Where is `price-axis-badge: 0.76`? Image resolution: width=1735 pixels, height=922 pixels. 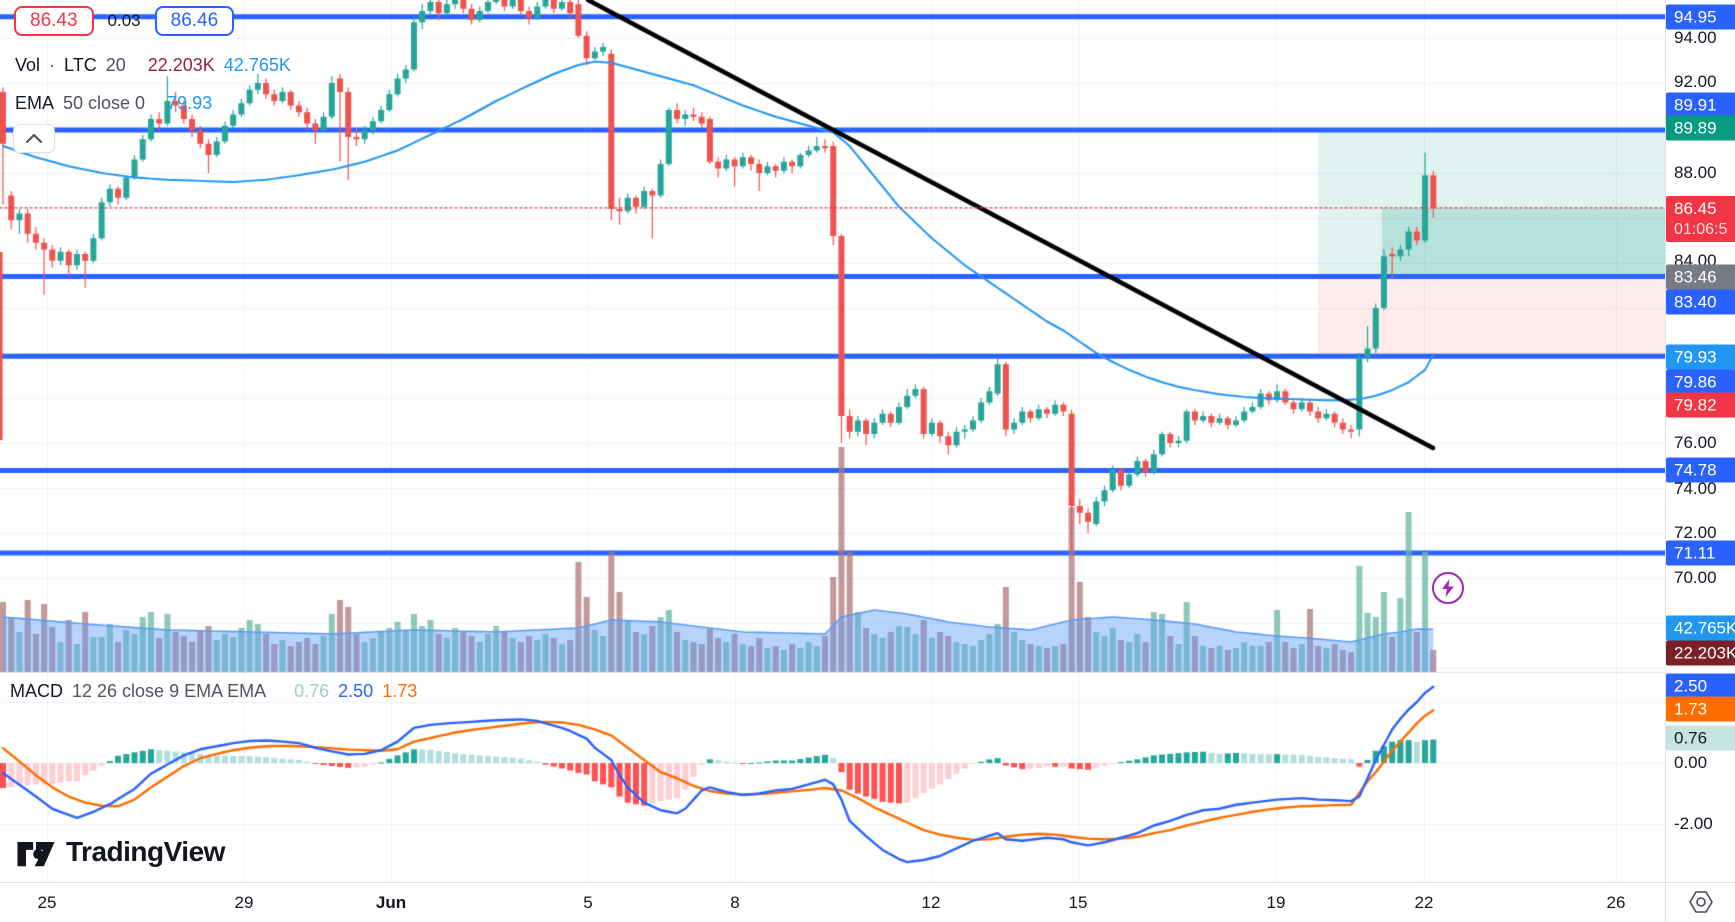 price-axis-badge: 0.76 is located at coordinates (1700, 738).